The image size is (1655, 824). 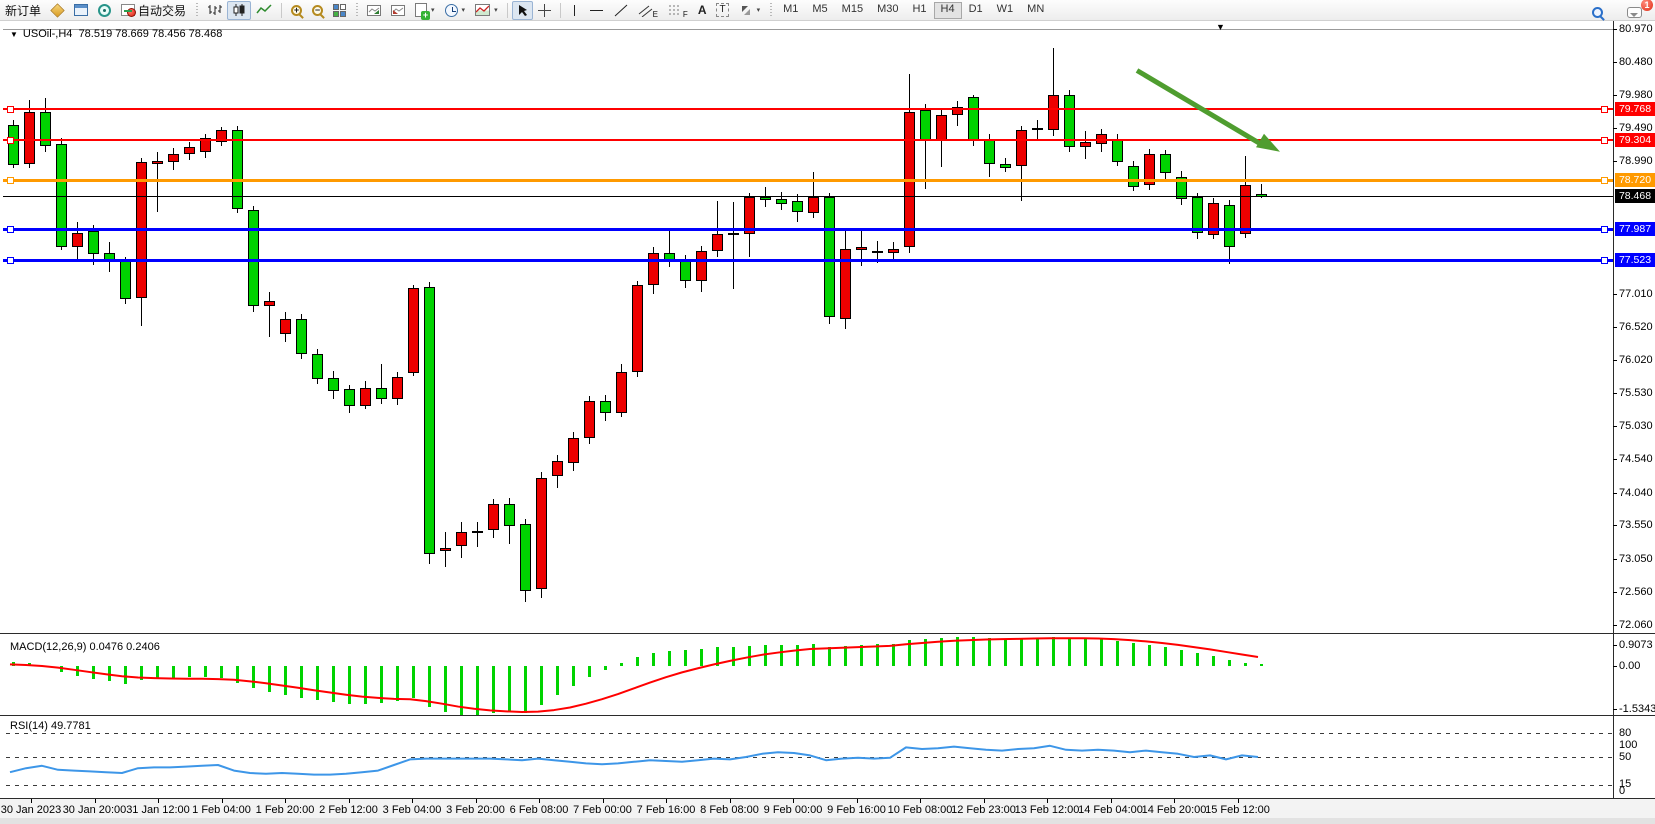 I want to click on navigator-icon, so click(x=105, y=10).